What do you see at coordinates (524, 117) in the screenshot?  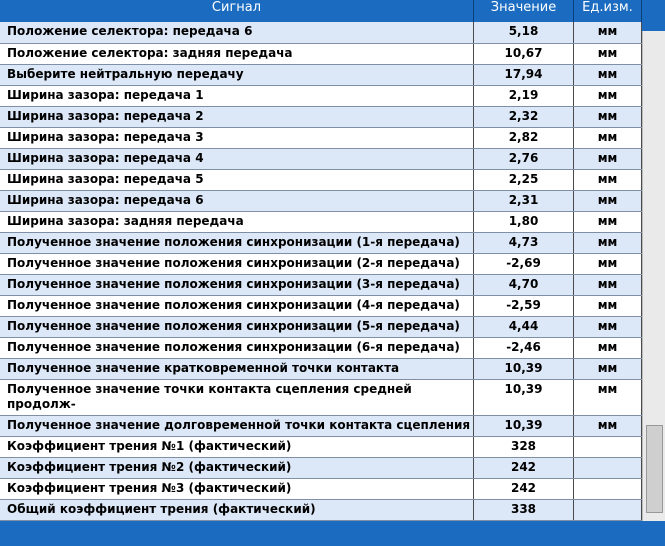 I see `value-cell: 2,32` at bounding box center [524, 117].